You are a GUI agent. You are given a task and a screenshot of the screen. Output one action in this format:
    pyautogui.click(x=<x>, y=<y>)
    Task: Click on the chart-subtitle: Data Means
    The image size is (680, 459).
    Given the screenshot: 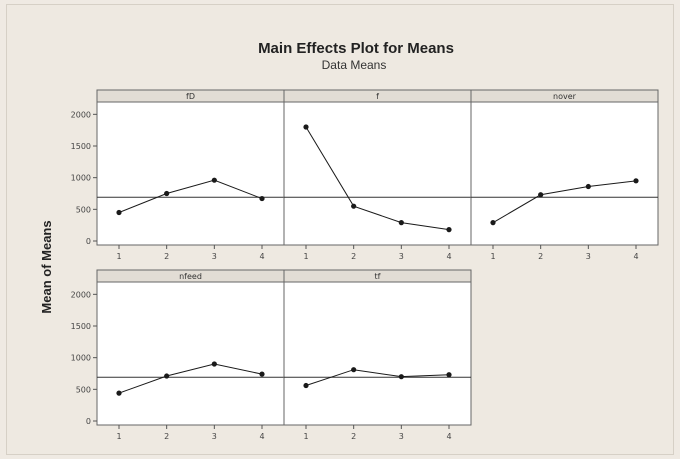 What is the action you would take?
    pyautogui.click(x=354, y=65)
    